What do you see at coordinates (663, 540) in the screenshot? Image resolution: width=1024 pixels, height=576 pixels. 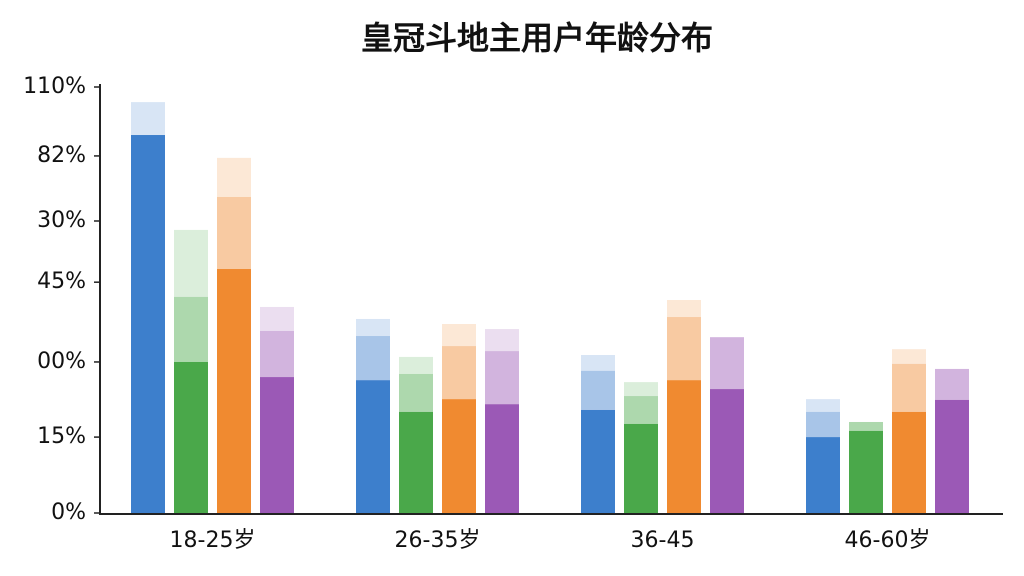 I see `x-tick-label: 36-45` at bounding box center [663, 540].